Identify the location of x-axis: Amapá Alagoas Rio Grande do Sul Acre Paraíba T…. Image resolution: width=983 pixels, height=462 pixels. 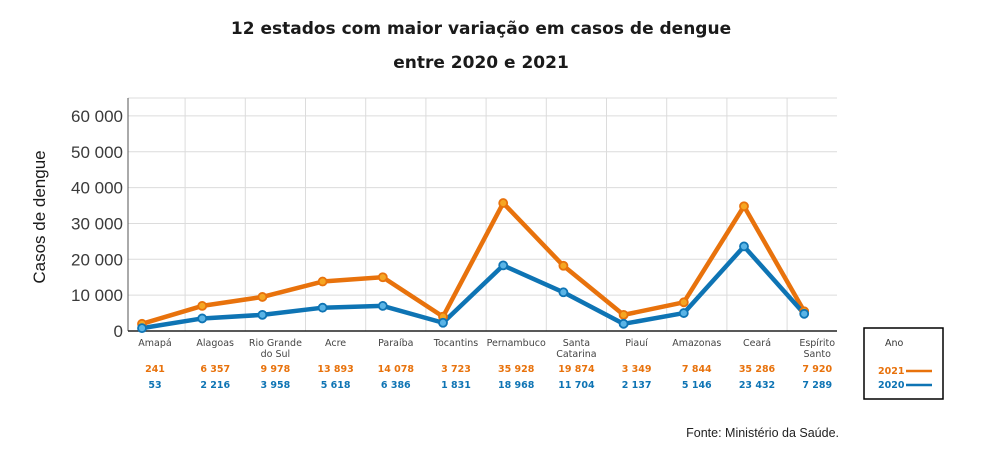
(486, 349).